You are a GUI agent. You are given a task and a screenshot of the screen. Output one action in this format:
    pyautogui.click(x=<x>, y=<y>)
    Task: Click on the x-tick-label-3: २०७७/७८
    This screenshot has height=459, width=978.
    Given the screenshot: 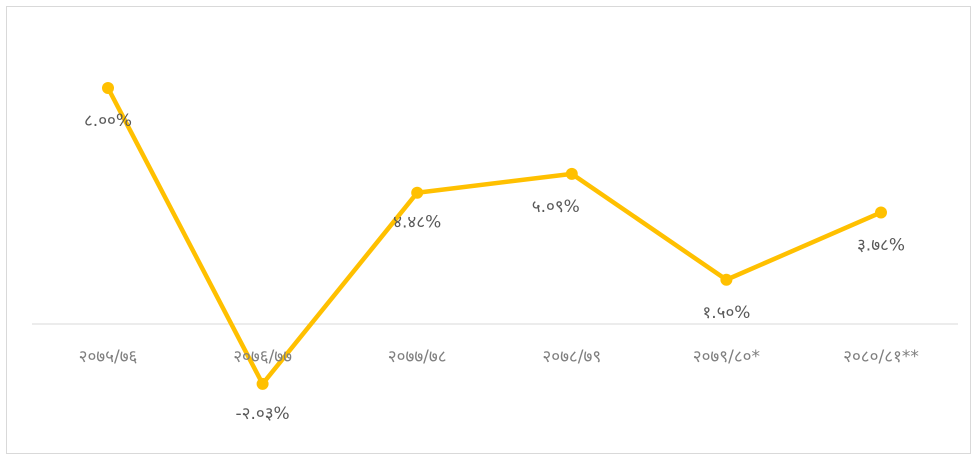 What is the action you would take?
    pyautogui.click(x=417, y=357)
    